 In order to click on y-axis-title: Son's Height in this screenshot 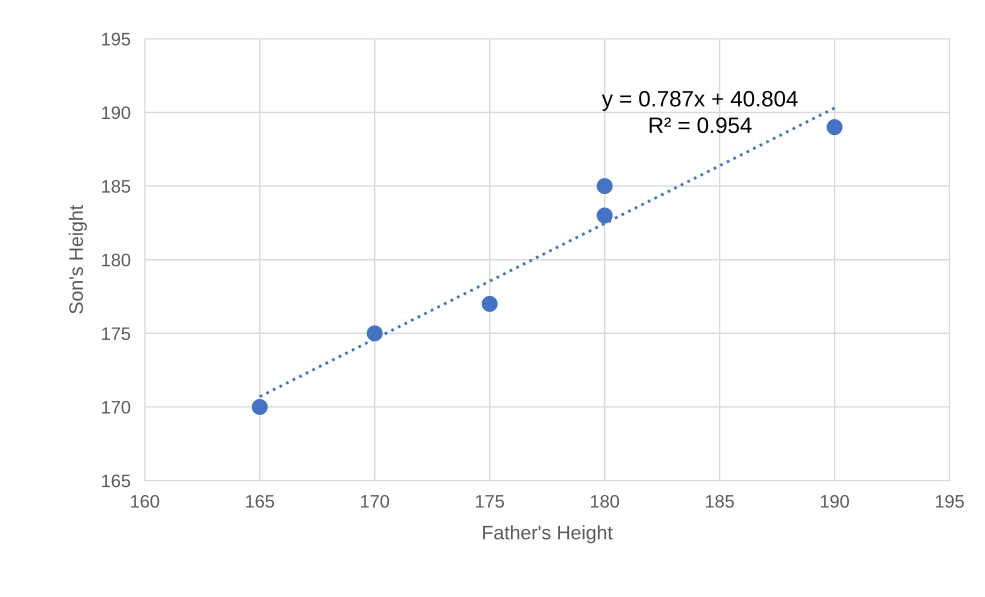, I will do `click(77, 259)`.